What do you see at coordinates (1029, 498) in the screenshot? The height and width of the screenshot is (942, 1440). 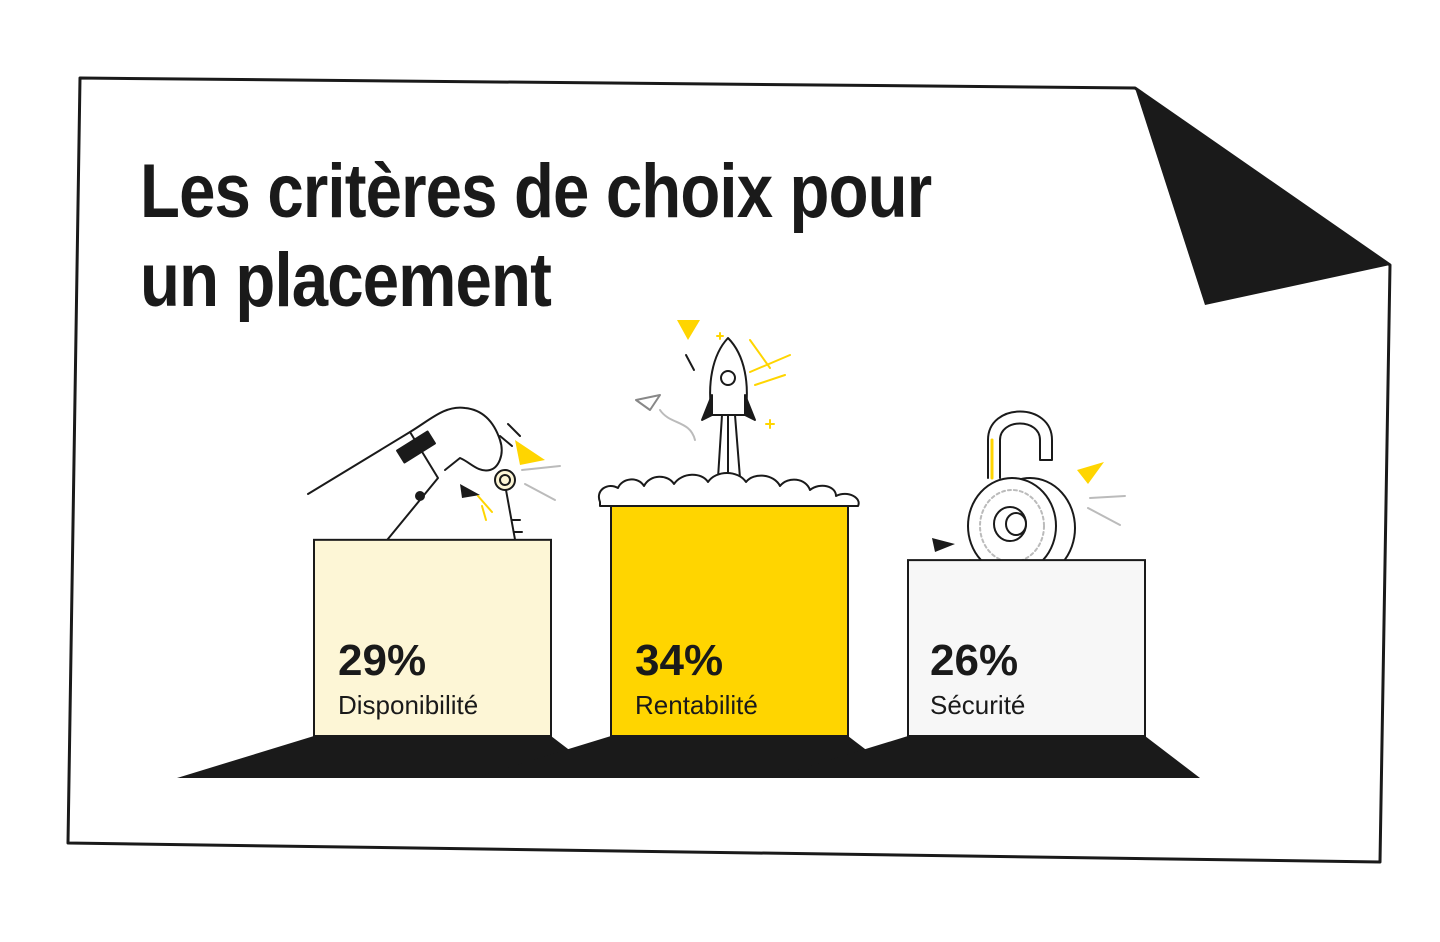 I see `padlock-icon` at bounding box center [1029, 498].